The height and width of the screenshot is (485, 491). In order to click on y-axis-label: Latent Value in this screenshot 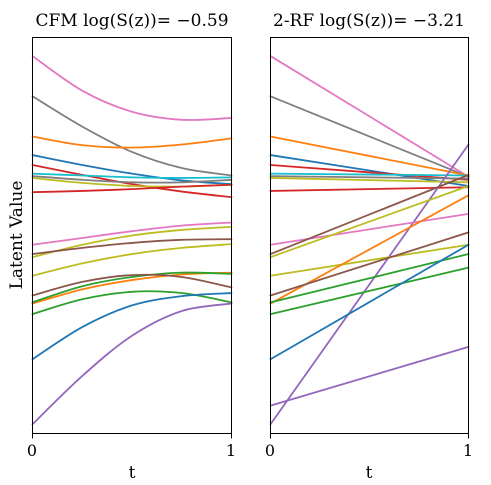, I will do `click(17, 235)`.